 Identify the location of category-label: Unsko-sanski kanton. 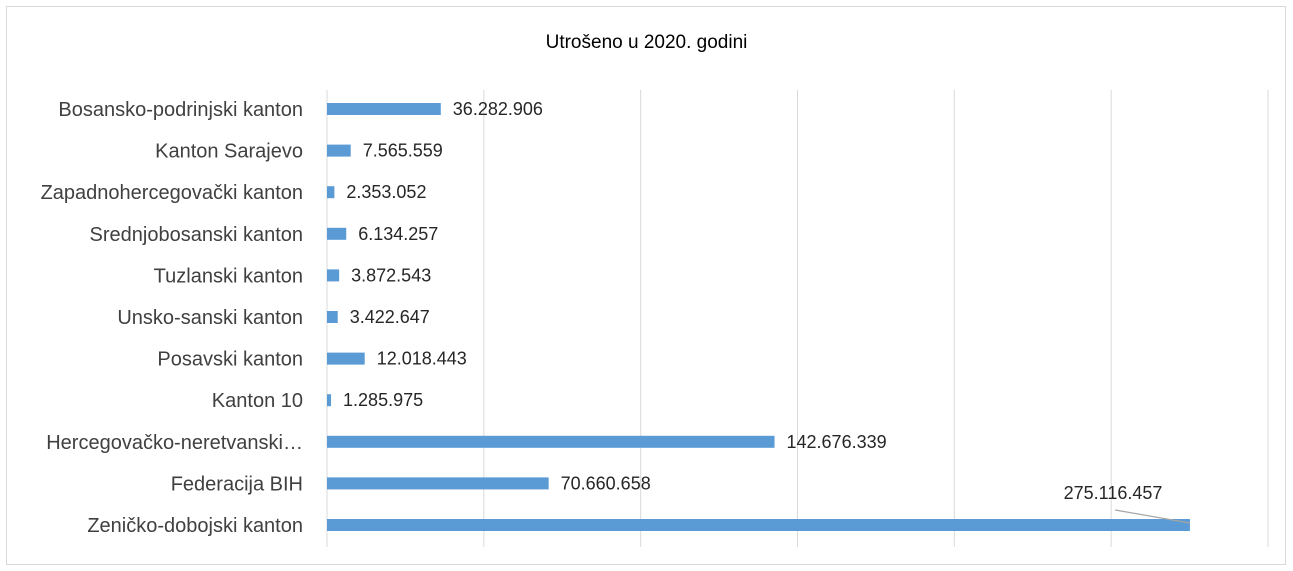
(210, 318).